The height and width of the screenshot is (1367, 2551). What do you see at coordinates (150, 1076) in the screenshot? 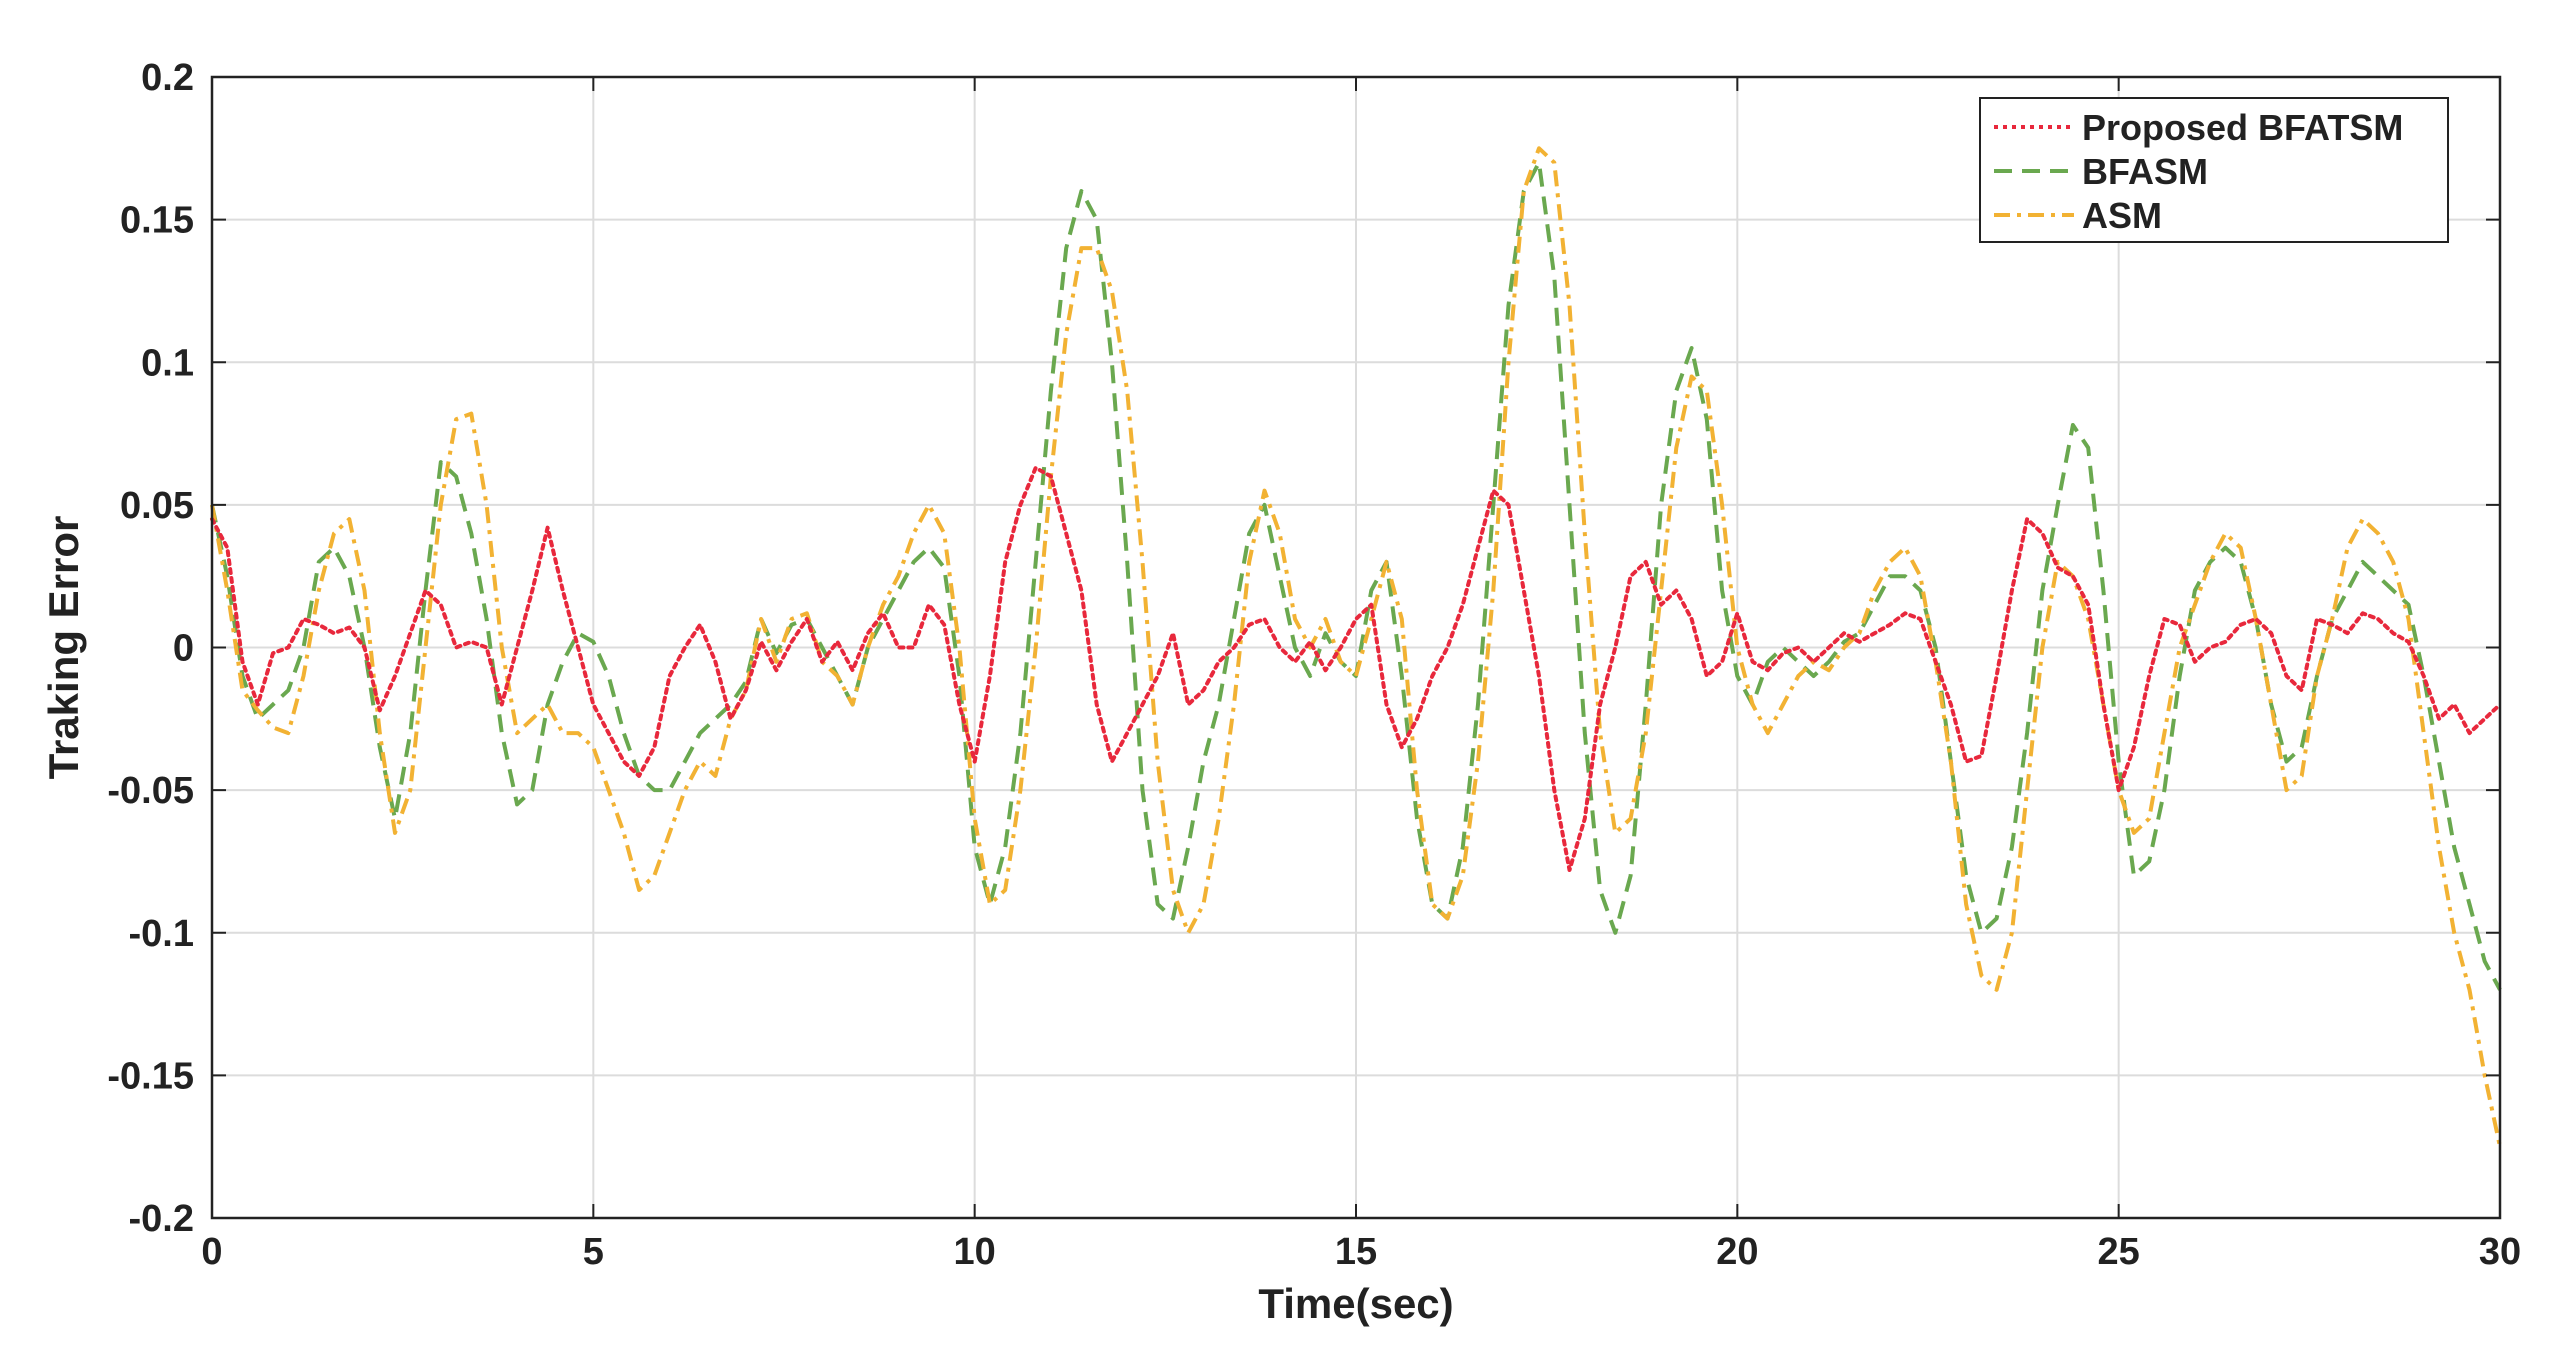
I see `y-tick-label: -0.15` at bounding box center [150, 1076].